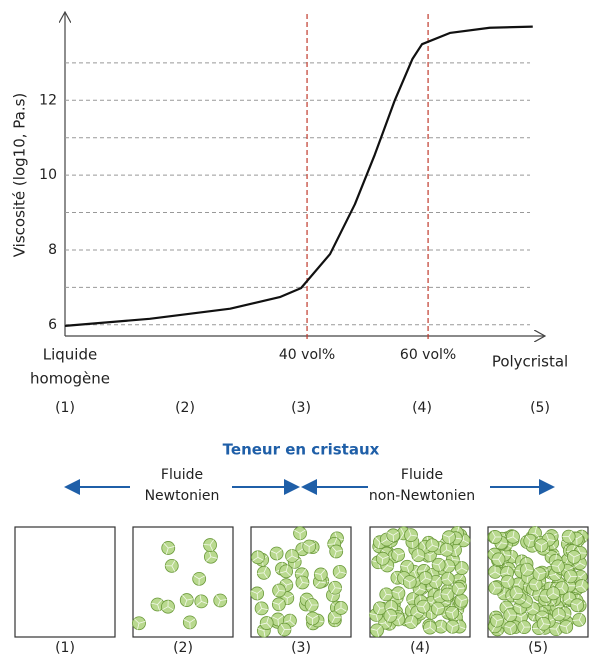  Describe the element at coordinates (48, 175) in the screenshot. I see `y-tick-label: 10` at that location.